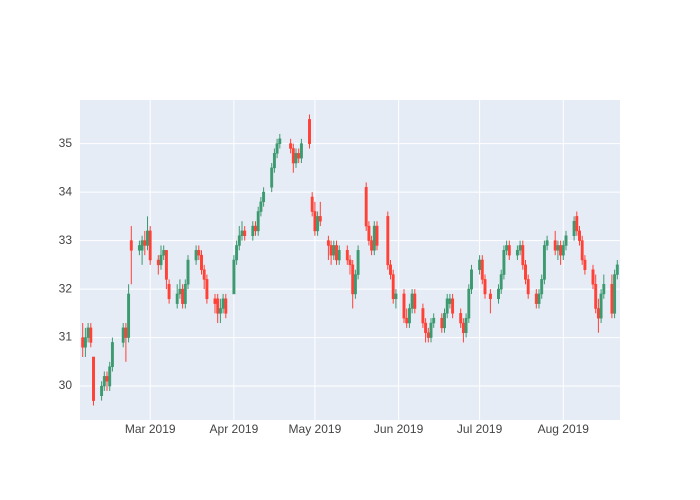 The width and height of the screenshot is (700, 500). What do you see at coordinates (66, 337) in the screenshot?
I see `y-tick-label: 31` at bounding box center [66, 337].